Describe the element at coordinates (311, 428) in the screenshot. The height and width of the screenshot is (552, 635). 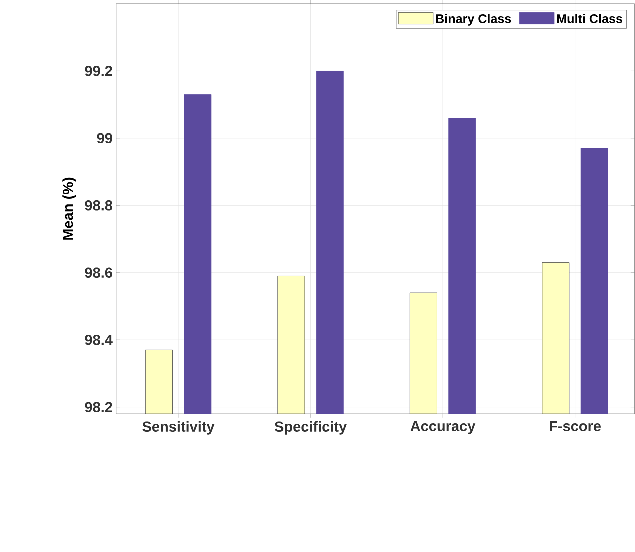
I see `x-tick-label: Specificity` at that location.